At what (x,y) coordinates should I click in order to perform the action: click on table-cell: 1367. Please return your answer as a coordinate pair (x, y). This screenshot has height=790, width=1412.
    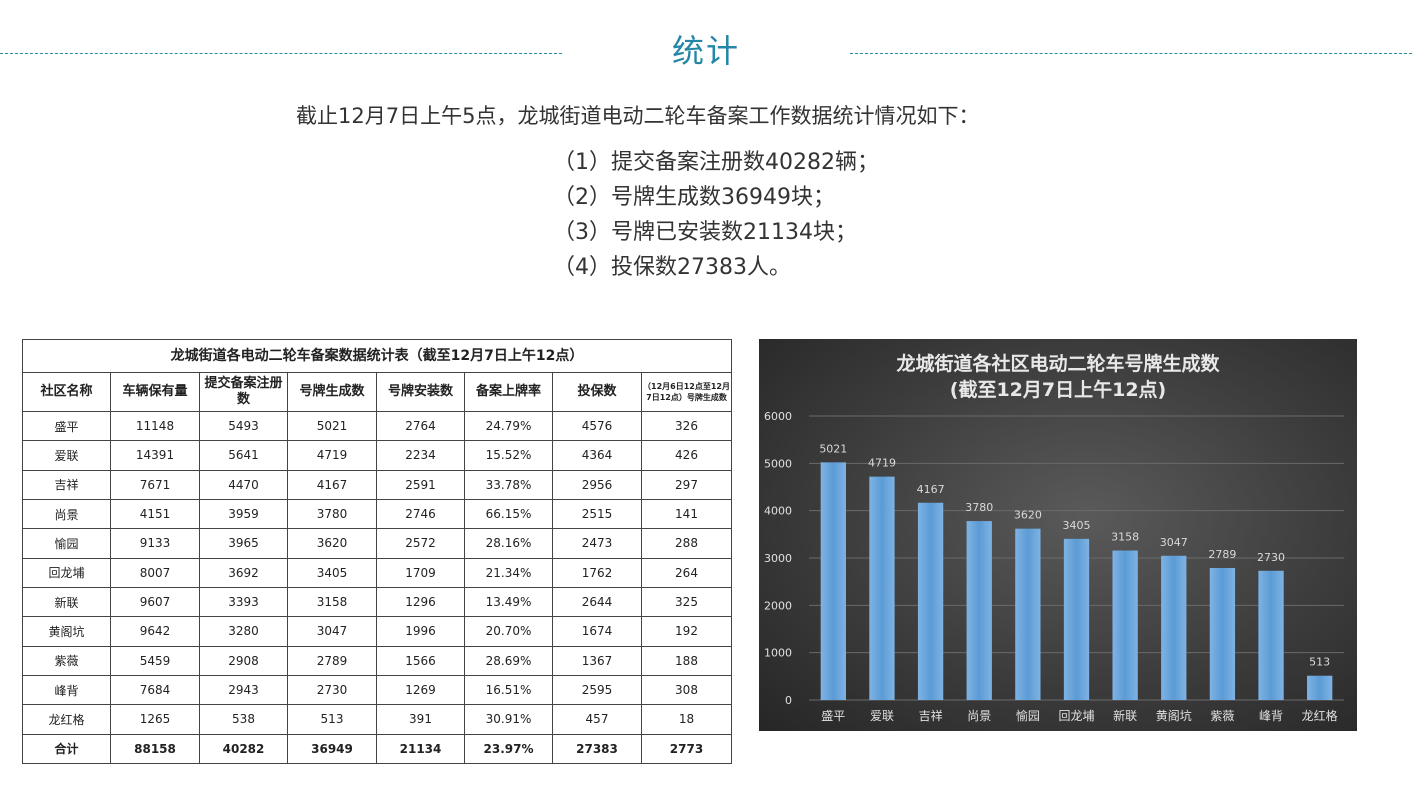
    Looking at the image, I should click on (597, 660).